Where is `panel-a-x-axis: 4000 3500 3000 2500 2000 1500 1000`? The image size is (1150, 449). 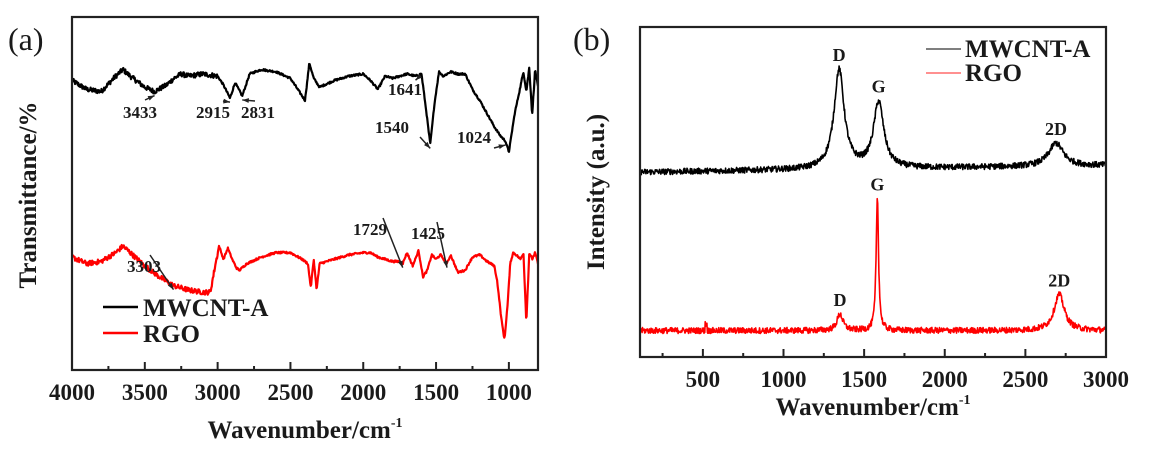
panel-a-x-axis: 4000 3500 3000 2500 2000 1500 1000 is located at coordinates (290, 383).